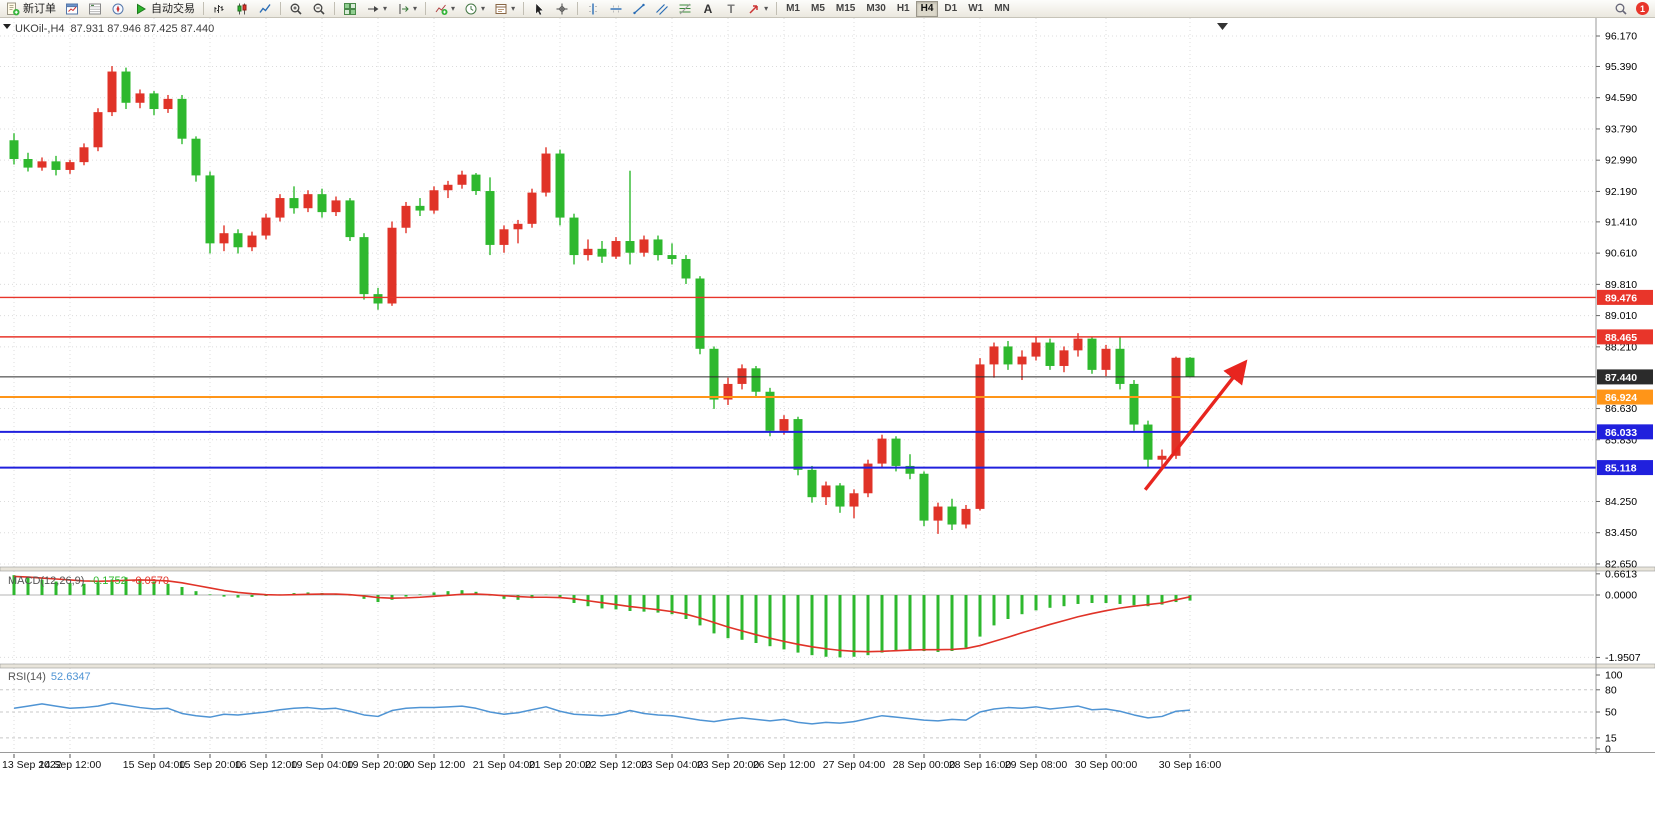 The image size is (1655, 821). Describe the element at coordinates (31, 9) in the screenshot. I see `new-order-button: 新订单` at that location.